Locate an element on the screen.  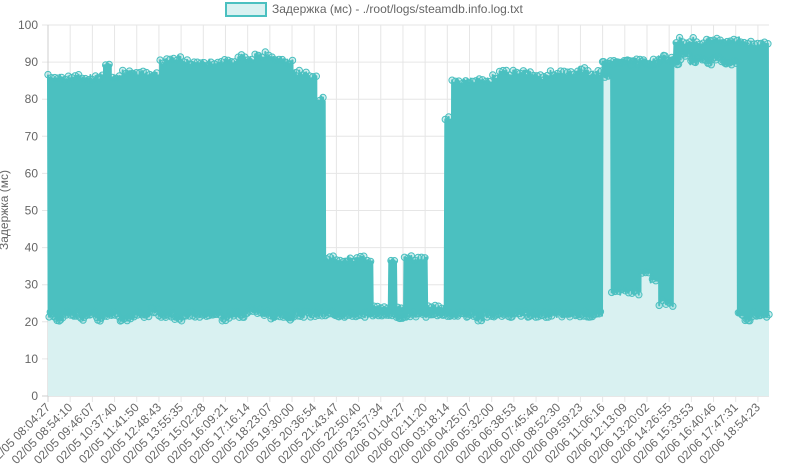
y-tick-label: 30 is located at coordinates (32, 285).